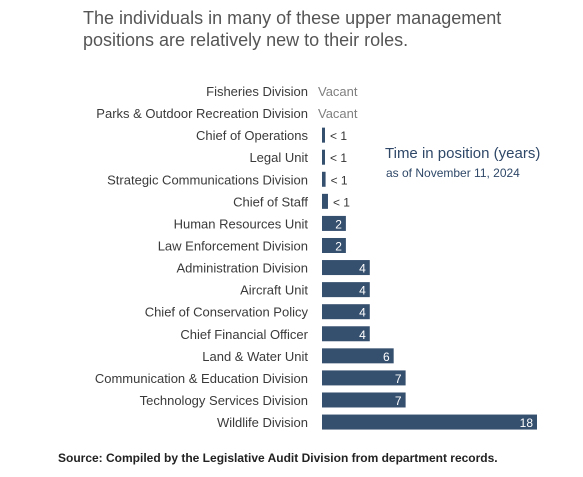 The height and width of the screenshot is (477, 583). Describe the element at coordinates (341, 202) in the screenshot. I see `value-label-chief-of-staff: < 1` at that location.